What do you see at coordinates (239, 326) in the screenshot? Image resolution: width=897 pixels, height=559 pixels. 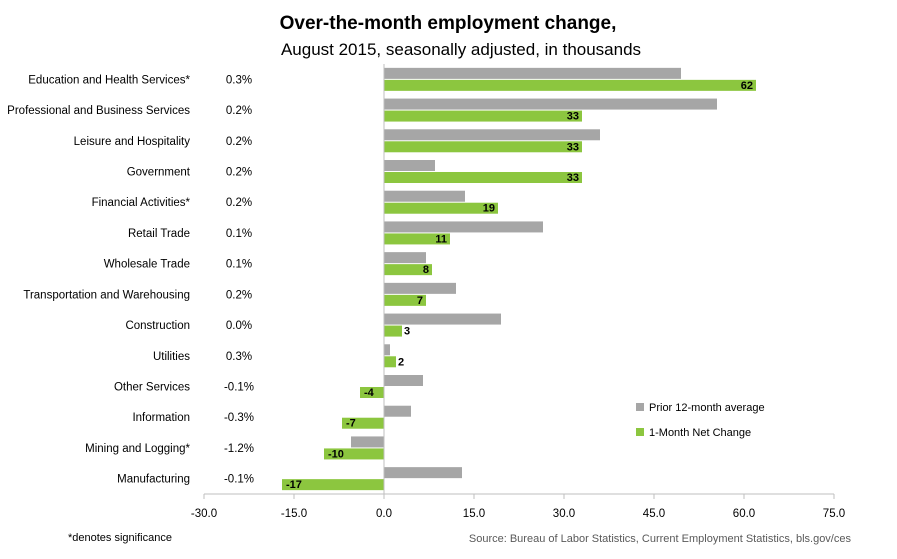 I see `percent-change-label: 0.0%` at bounding box center [239, 326].